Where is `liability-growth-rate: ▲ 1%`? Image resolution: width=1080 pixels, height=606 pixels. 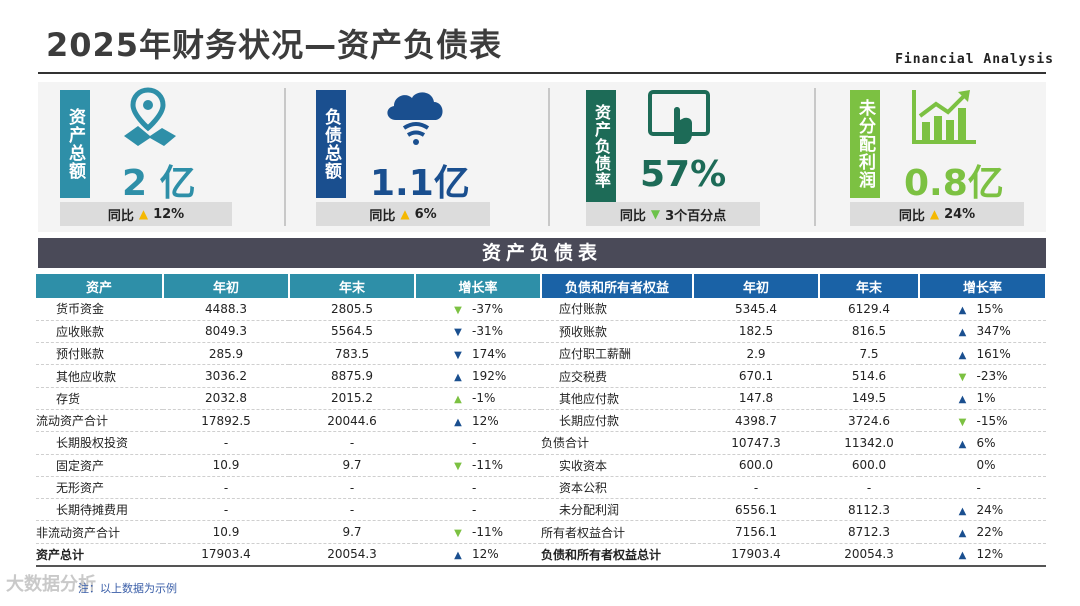 liability-growth-rate: ▲ 1% is located at coordinates (982, 398).